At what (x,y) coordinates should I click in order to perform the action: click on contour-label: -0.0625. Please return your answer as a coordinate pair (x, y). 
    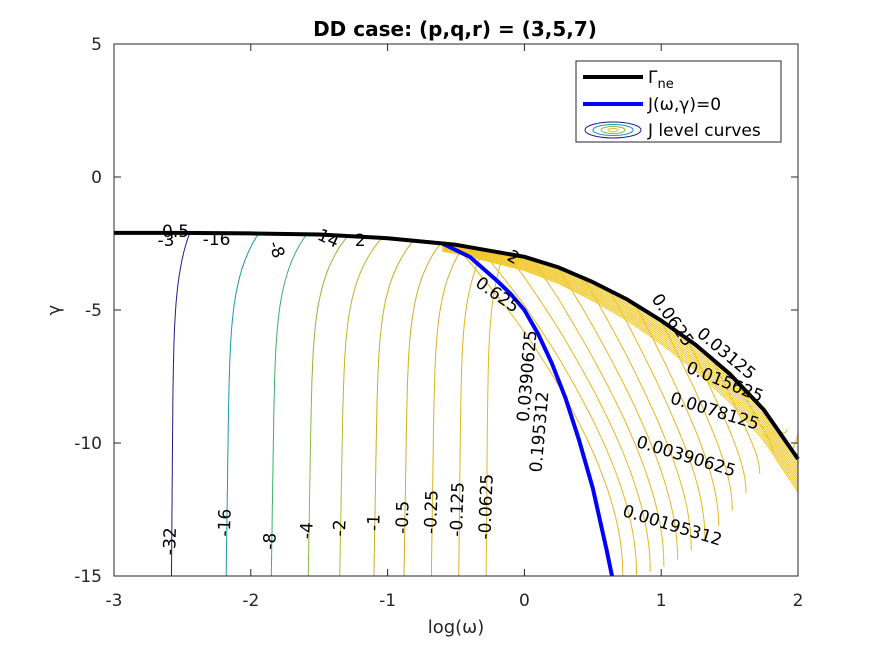
    Looking at the image, I should click on (486, 507).